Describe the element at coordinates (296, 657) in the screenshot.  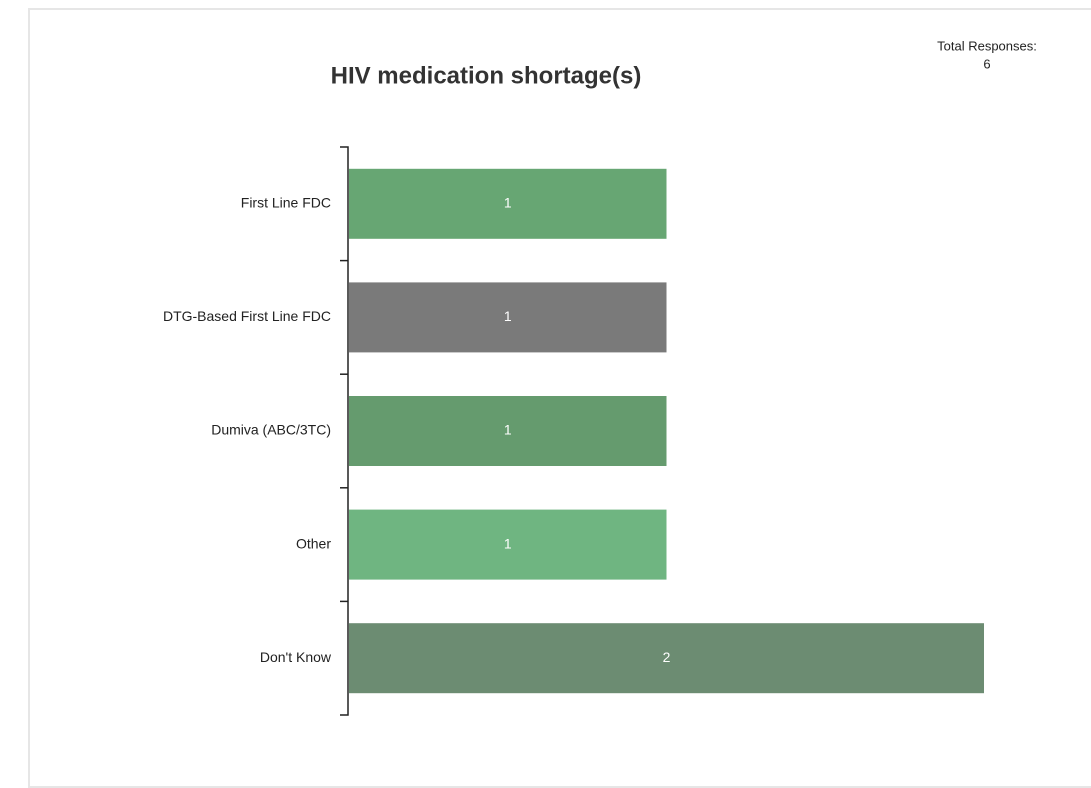
I see `category-label: Don't Know` at that location.